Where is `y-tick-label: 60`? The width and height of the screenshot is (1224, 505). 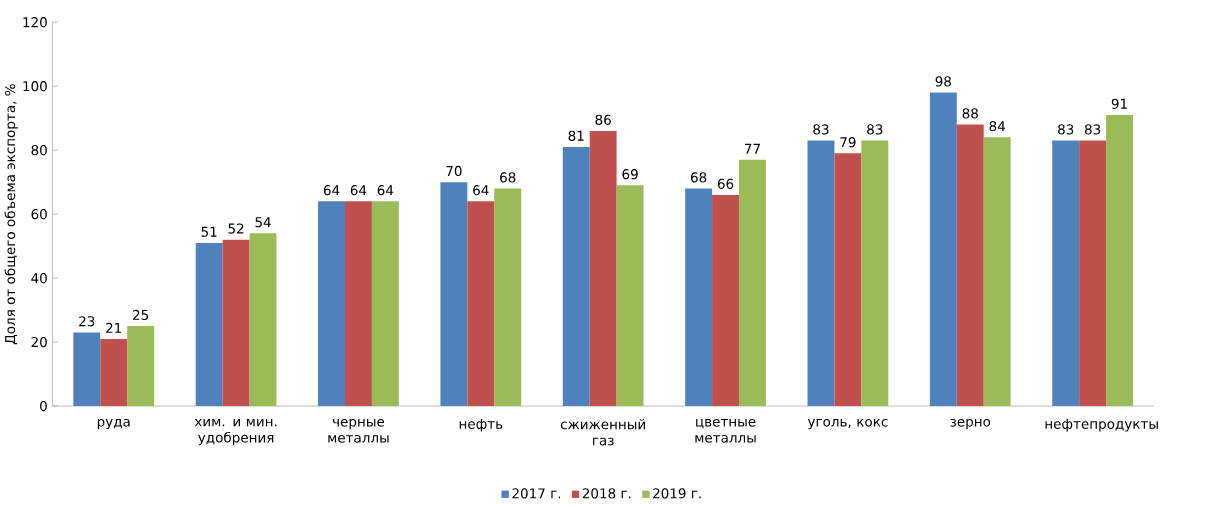
y-tick-label: 60 is located at coordinates (39, 214).